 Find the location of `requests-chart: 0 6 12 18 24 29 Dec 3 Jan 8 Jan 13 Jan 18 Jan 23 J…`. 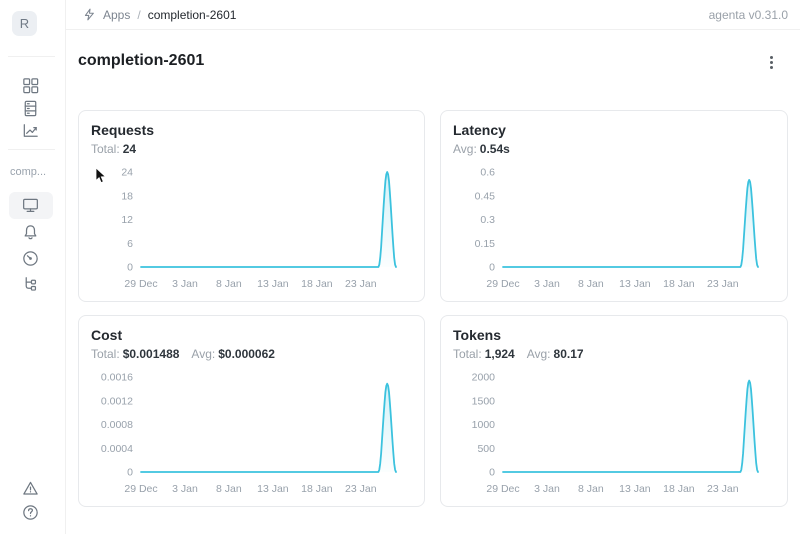

requests-chart: 0 6 12 18 24 29 Dec 3 Jan 8 Jan 13 Jan 18 Jan 23 J… is located at coordinates (259, 228).